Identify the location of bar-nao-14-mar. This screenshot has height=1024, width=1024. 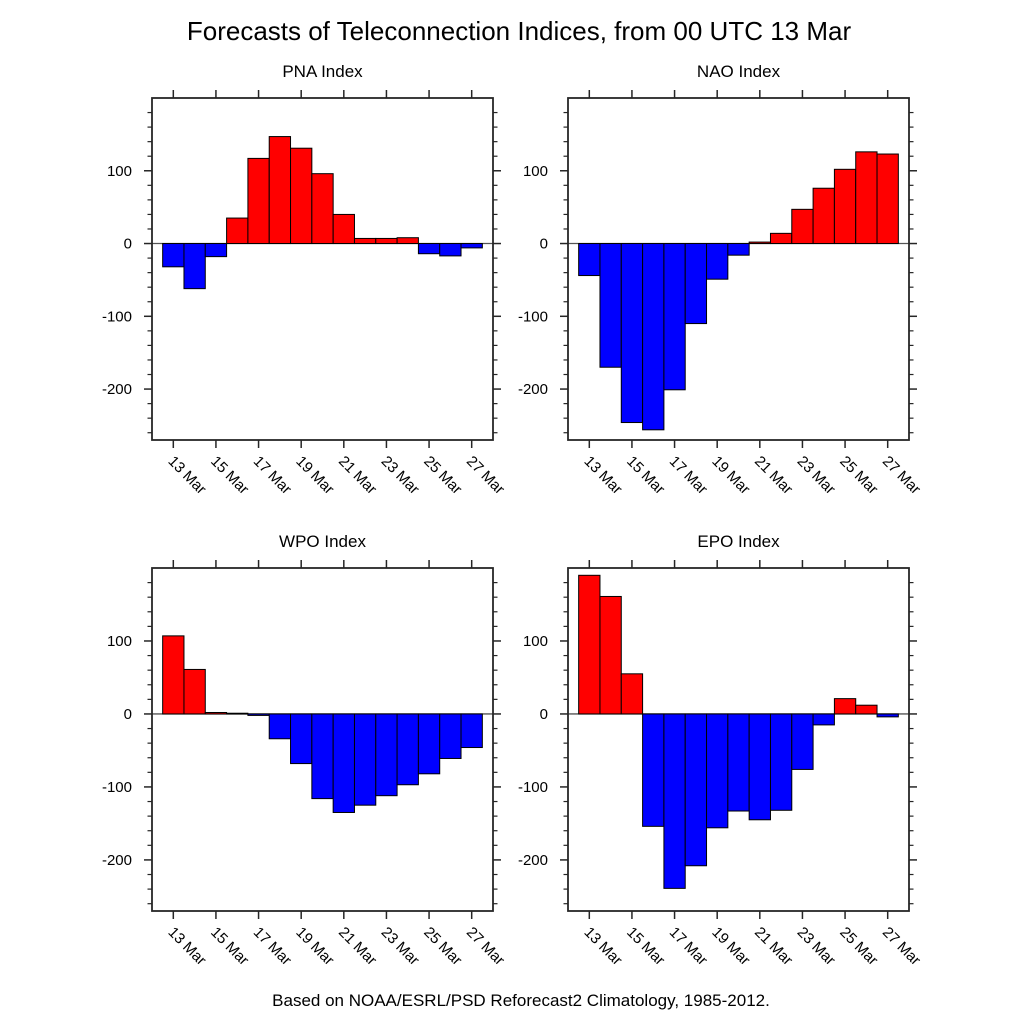
(610, 305).